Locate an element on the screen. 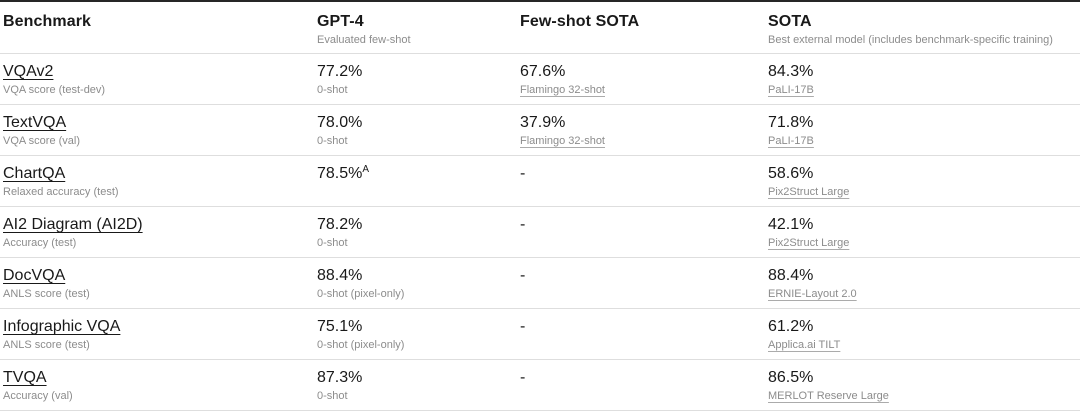 The height and width of the screenshot is (419, 1080). benchmark-link: DocVQA is located at coordinates (34, 275).